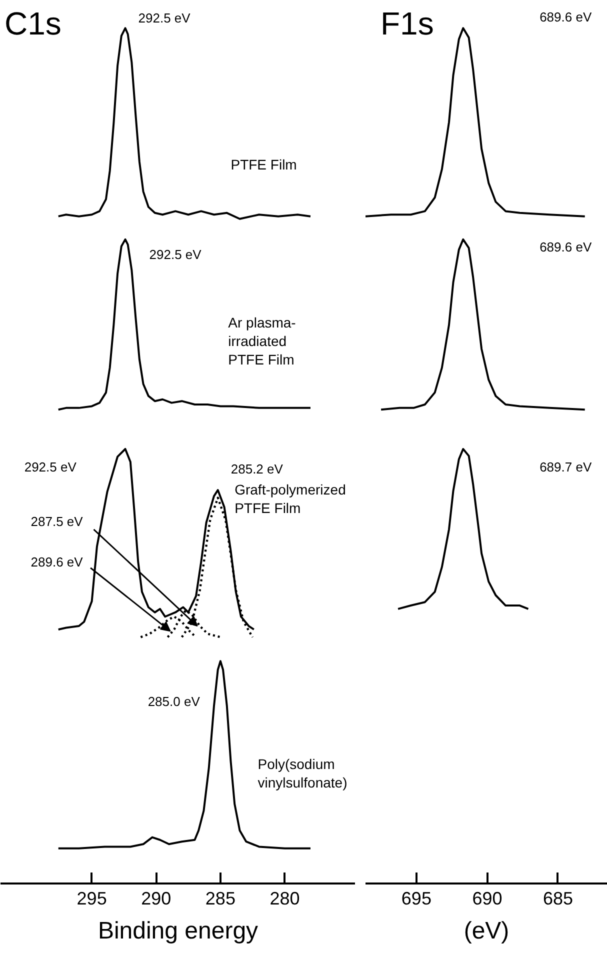 The height and width of the screenshot is (967, 607). Describe the element at coordinates (566, 466) in the screenshot. I see `annotation: 689.7 eV` at that location.